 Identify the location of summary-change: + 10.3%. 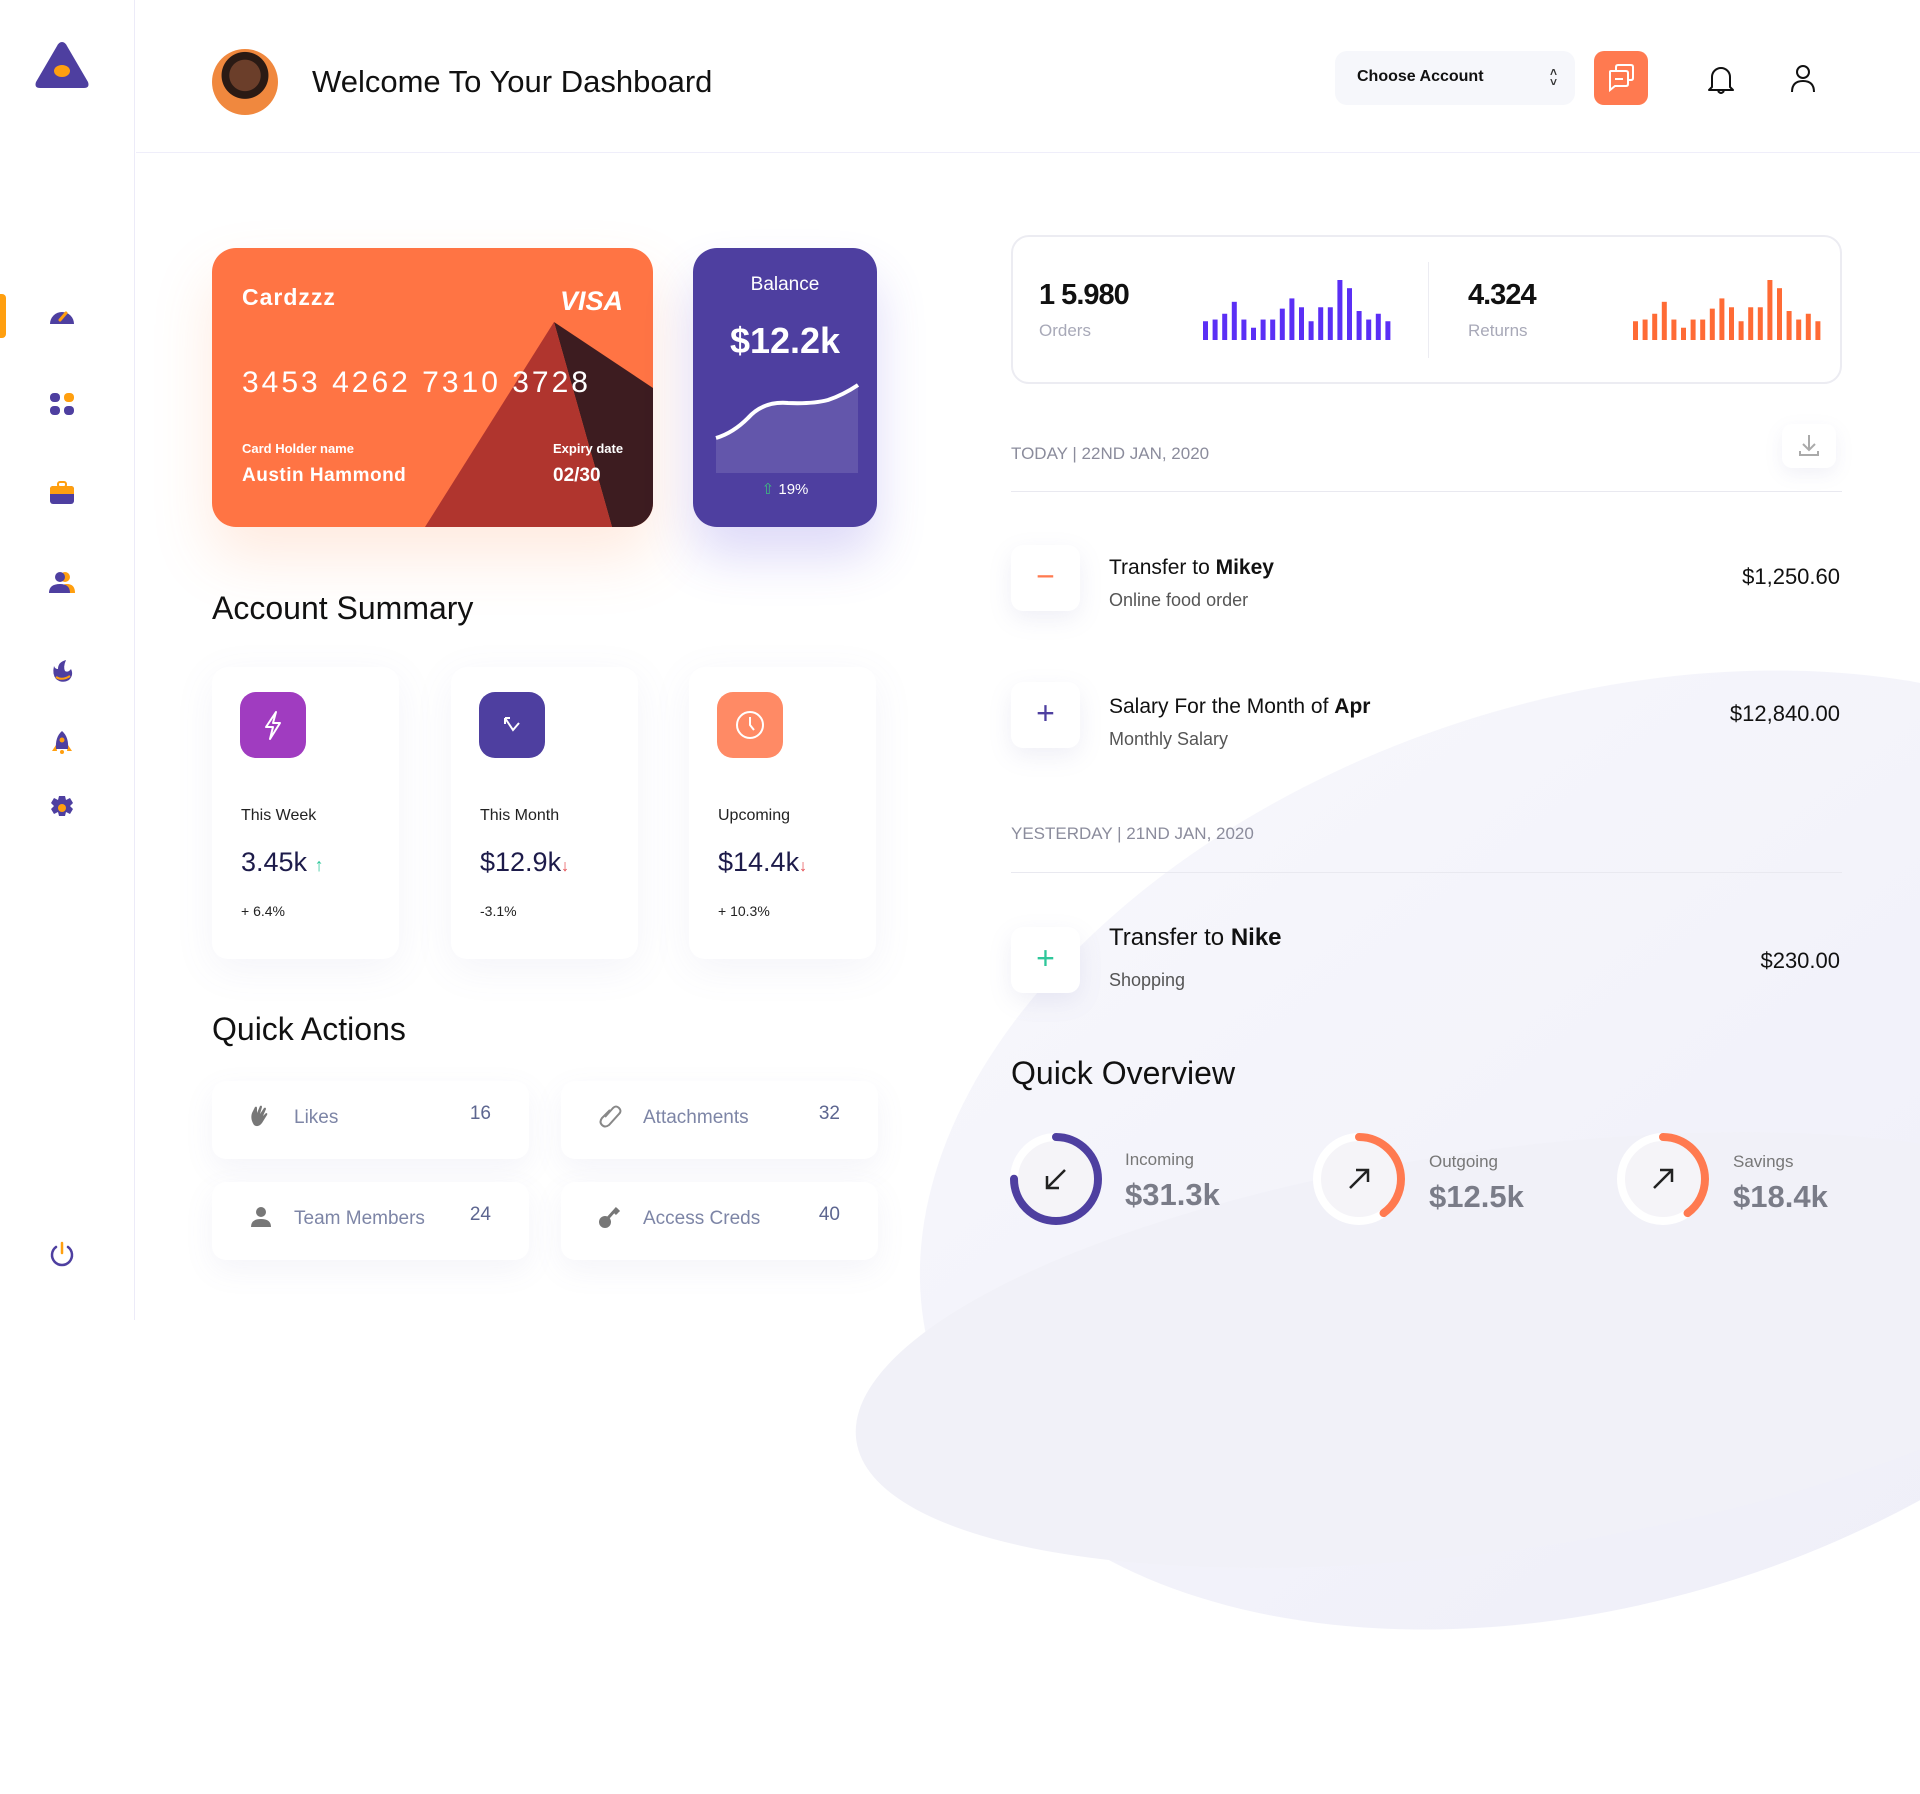
(744, 911).